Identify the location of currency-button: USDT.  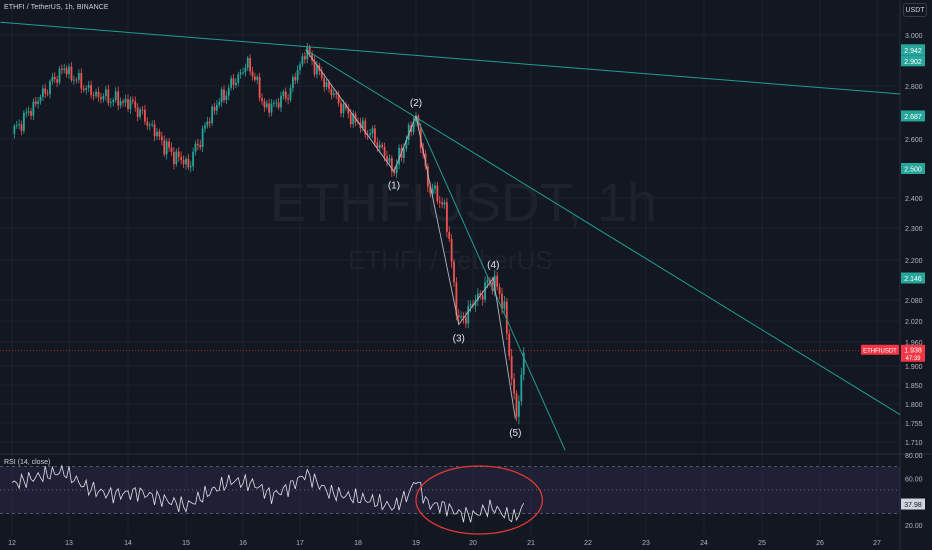
(915, 10).